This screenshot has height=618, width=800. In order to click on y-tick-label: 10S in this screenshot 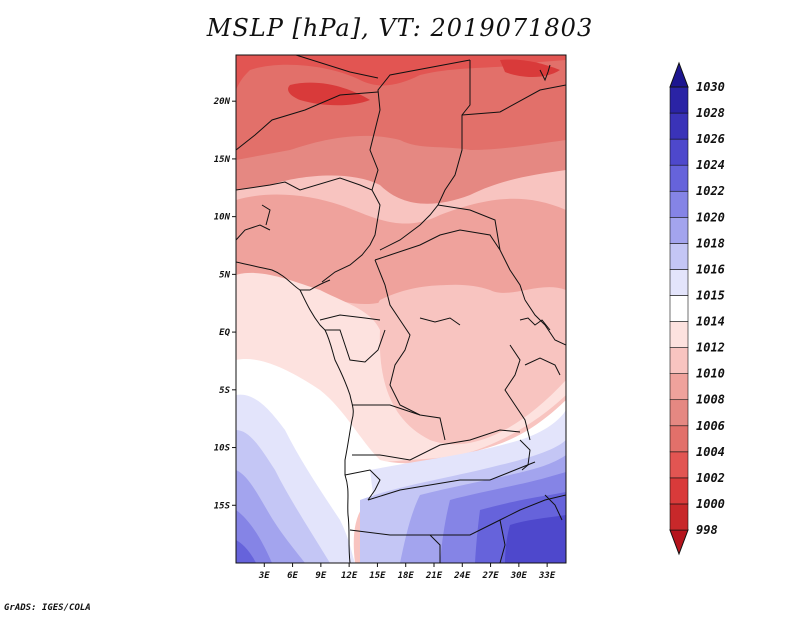, I will do `click(222, 449)`.